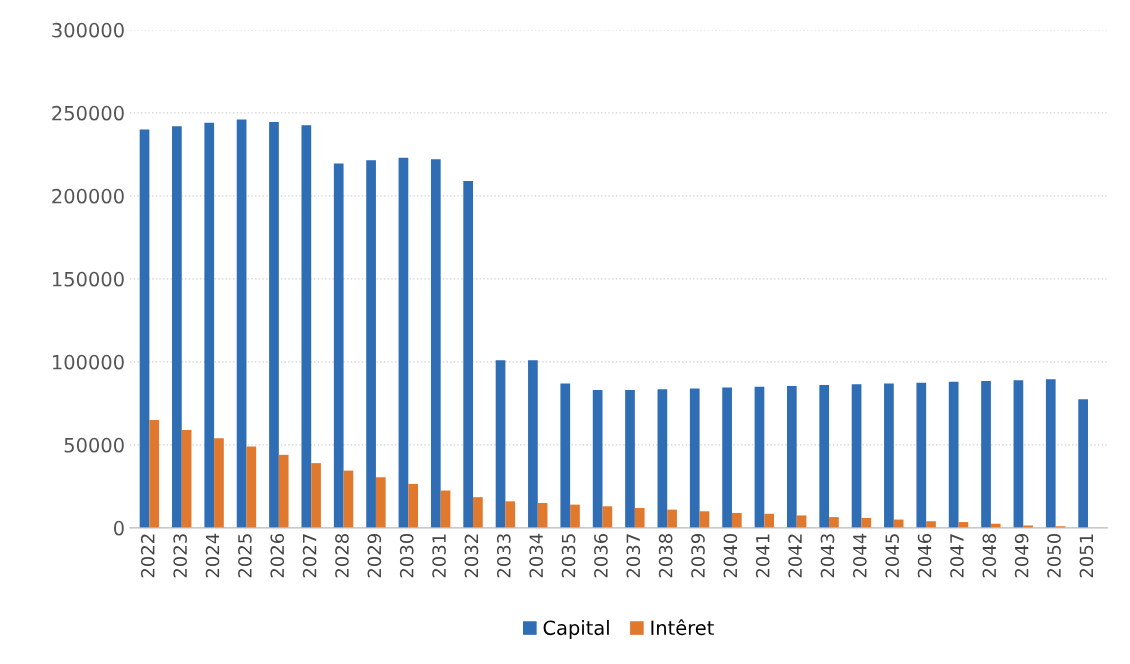 The width and height of the screenshot is (1130, 664). I want to click on x-tick-label: 2038, so click(665, 555).